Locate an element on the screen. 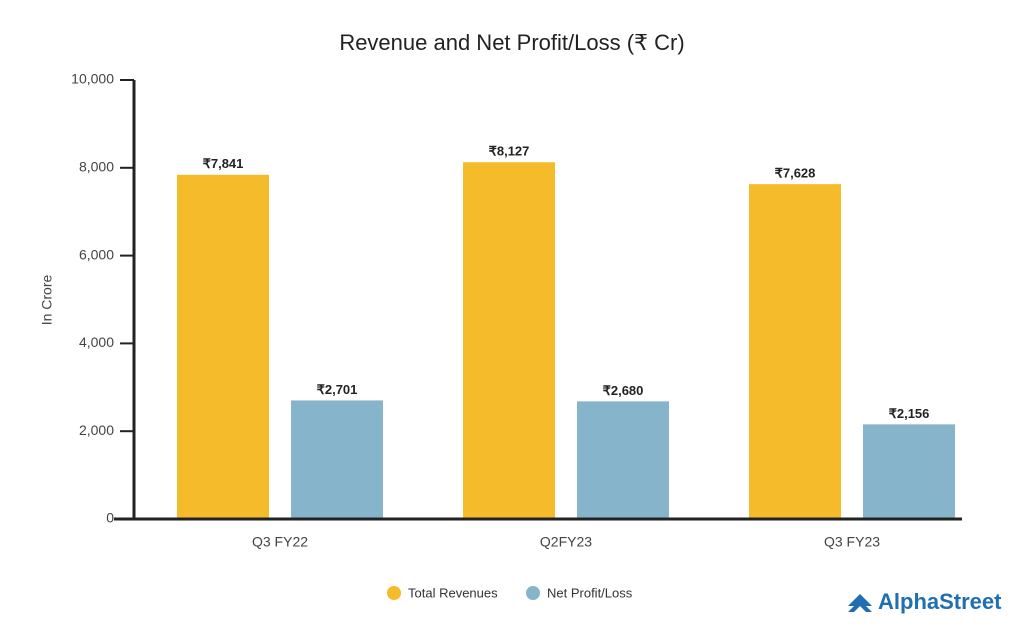 The width and height of the screenshot is (1024, 640). chart-title: Revenue and Net Profit/Loss (₹ Cr) is located at coordinates (511, 42).